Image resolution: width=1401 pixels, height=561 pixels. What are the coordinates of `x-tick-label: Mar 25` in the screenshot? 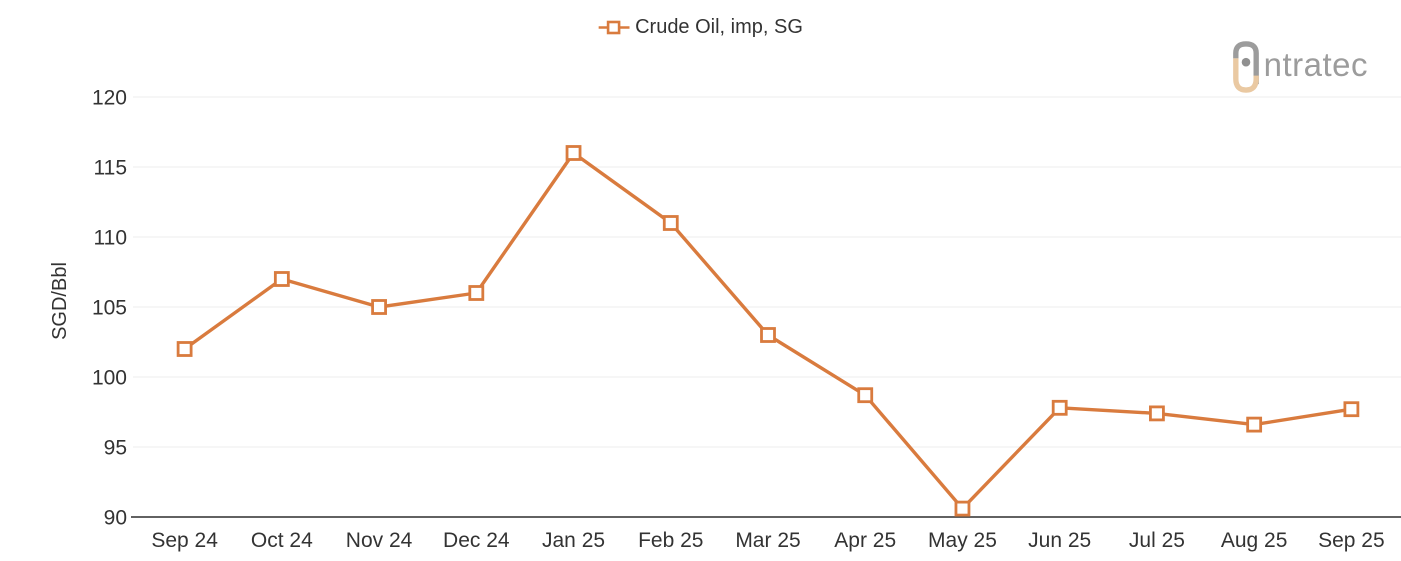 It's located at (767, 540).